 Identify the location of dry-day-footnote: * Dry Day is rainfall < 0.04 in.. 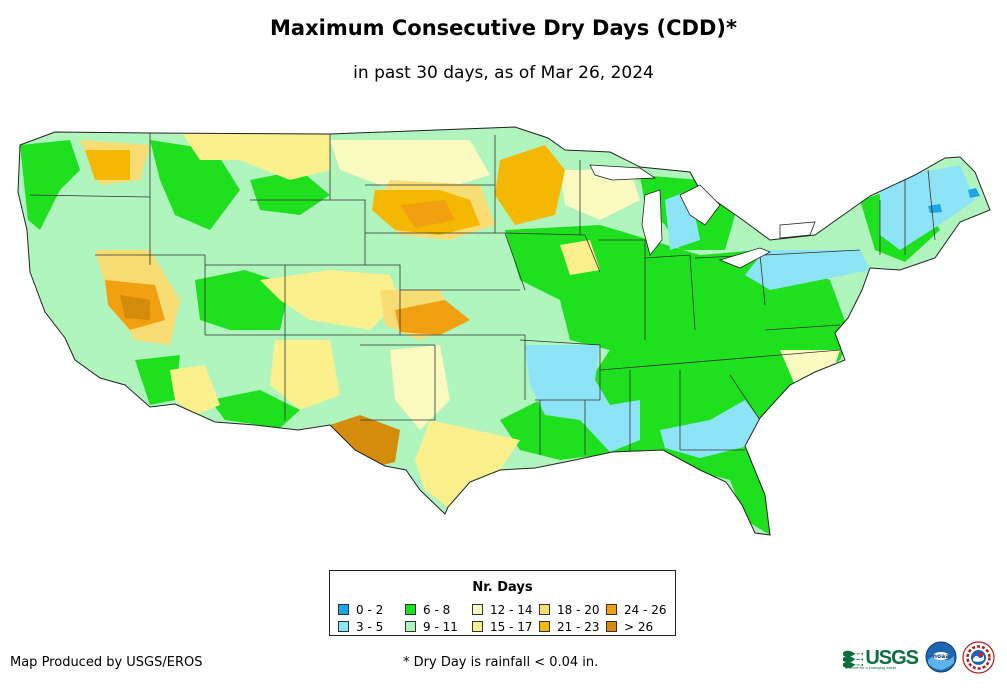
(501, 662).